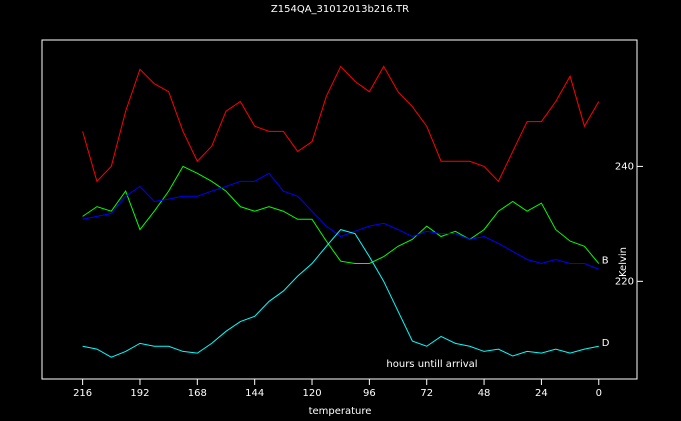  What do you see at coordinates (254, 393) in the screenshot?
I see `x-tick-label: 144` at bounding box center [254, 393].